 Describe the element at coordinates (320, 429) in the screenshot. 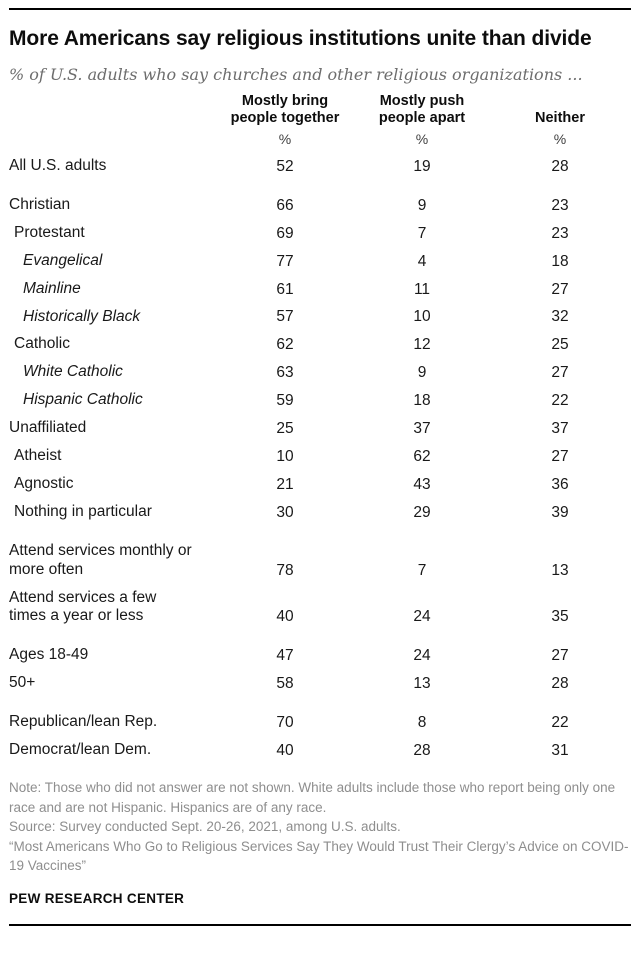

I see `table-row: Unaffiliated 25 37 37` at that location.